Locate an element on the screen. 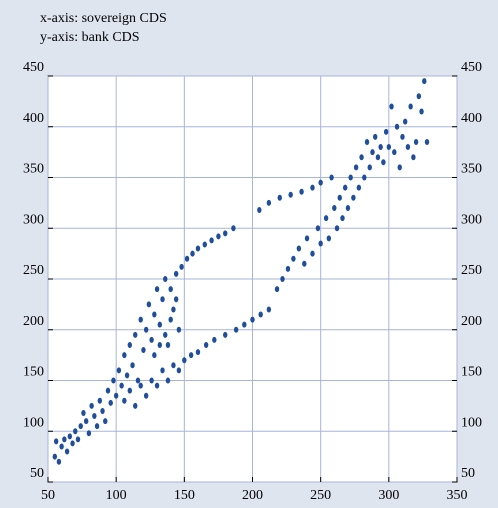  y-tick-label-right: 350 is located at coordinates (471, 169).